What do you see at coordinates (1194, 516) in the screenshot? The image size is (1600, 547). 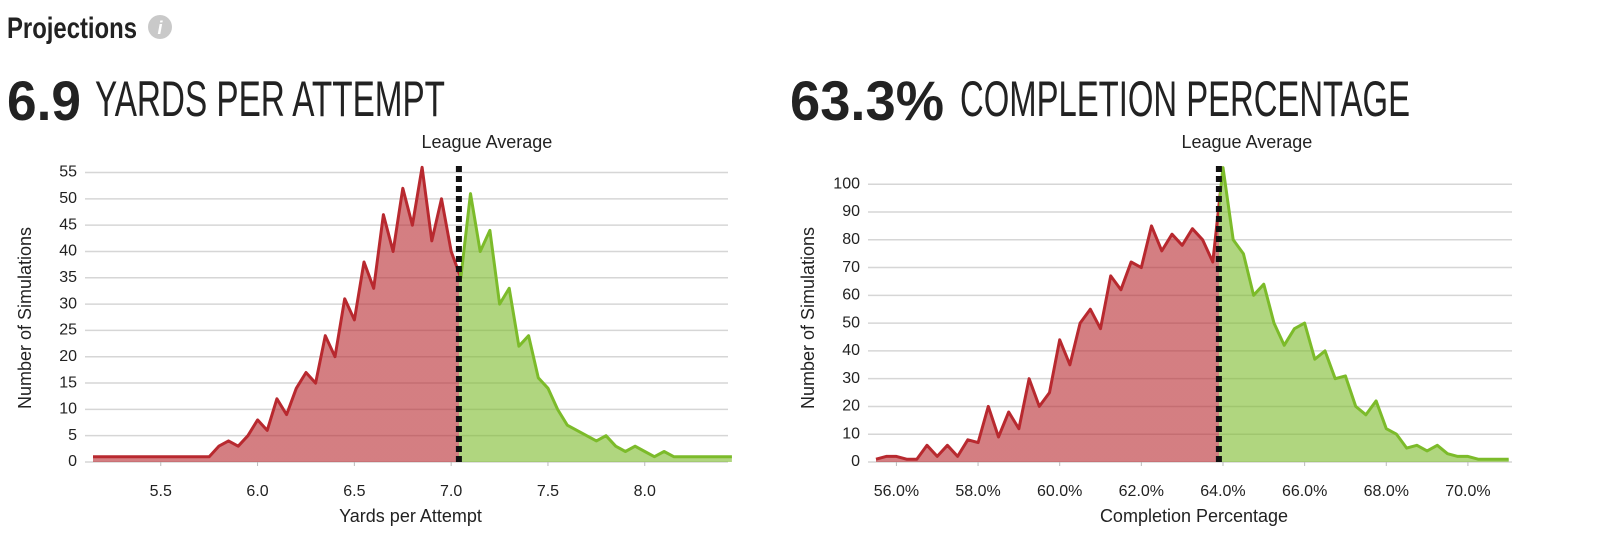 I see `x-axis-title: Completion Percentage` at bounding box center [1194, 516].